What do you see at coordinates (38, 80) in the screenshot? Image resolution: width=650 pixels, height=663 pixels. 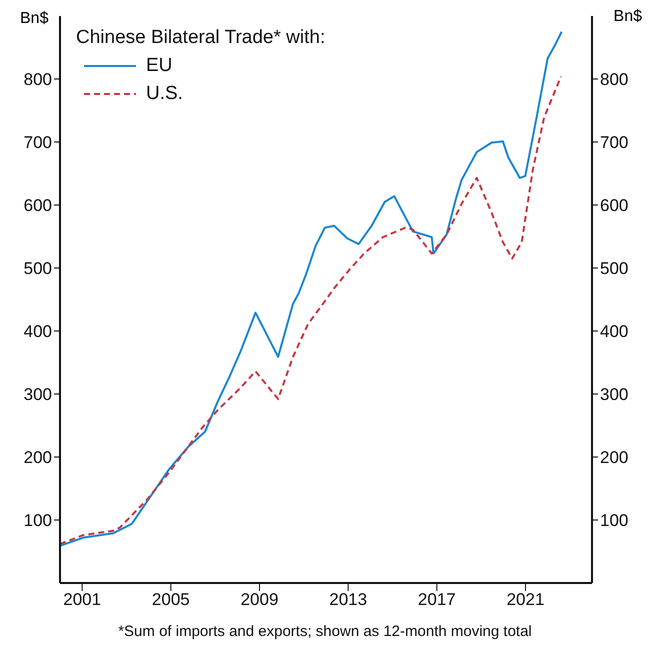 I see `y-tick-label: 800` at bounding box center [38, 80].